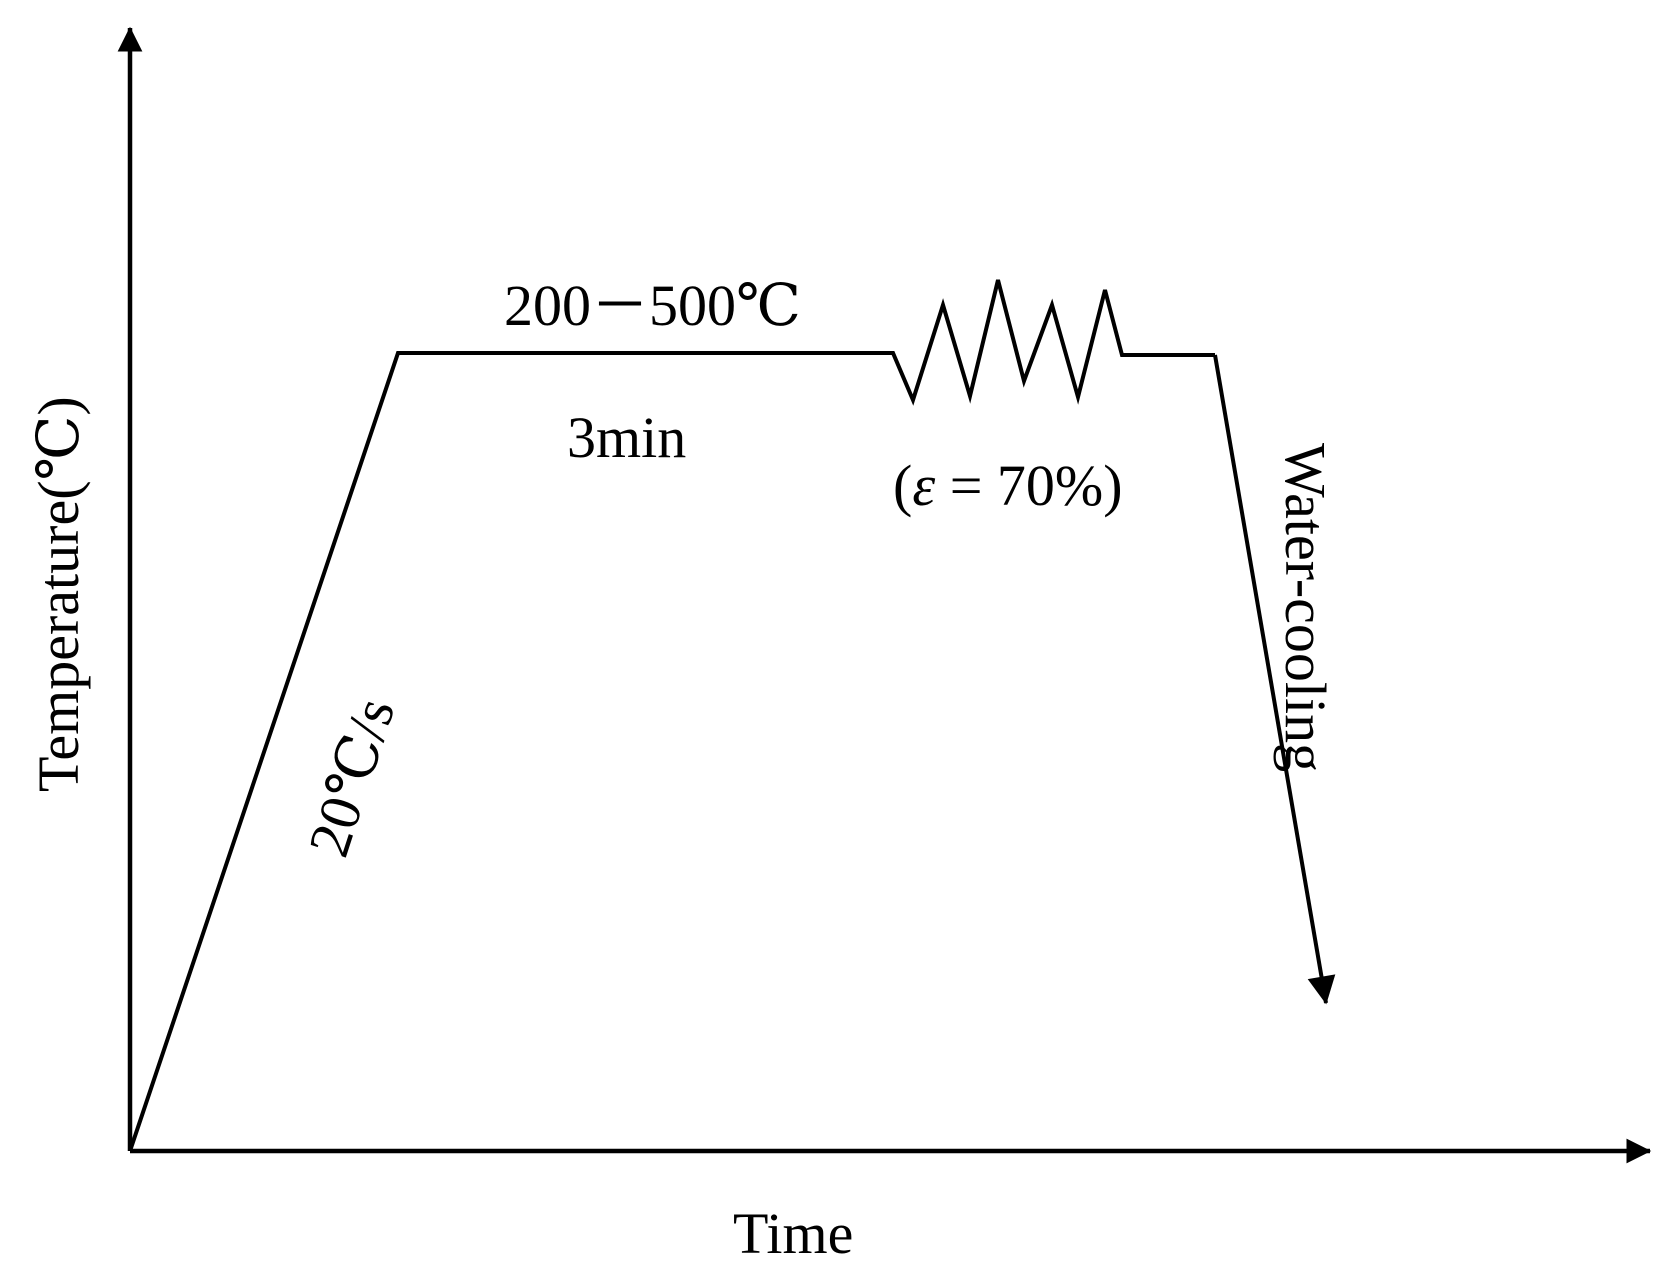 This screenshot has height=1277, width=1662. What do you see at coordinates (1019, 485) in the screenshot?
I see `strain-label-rest: = 70%` at bounding box center [1019, 485].